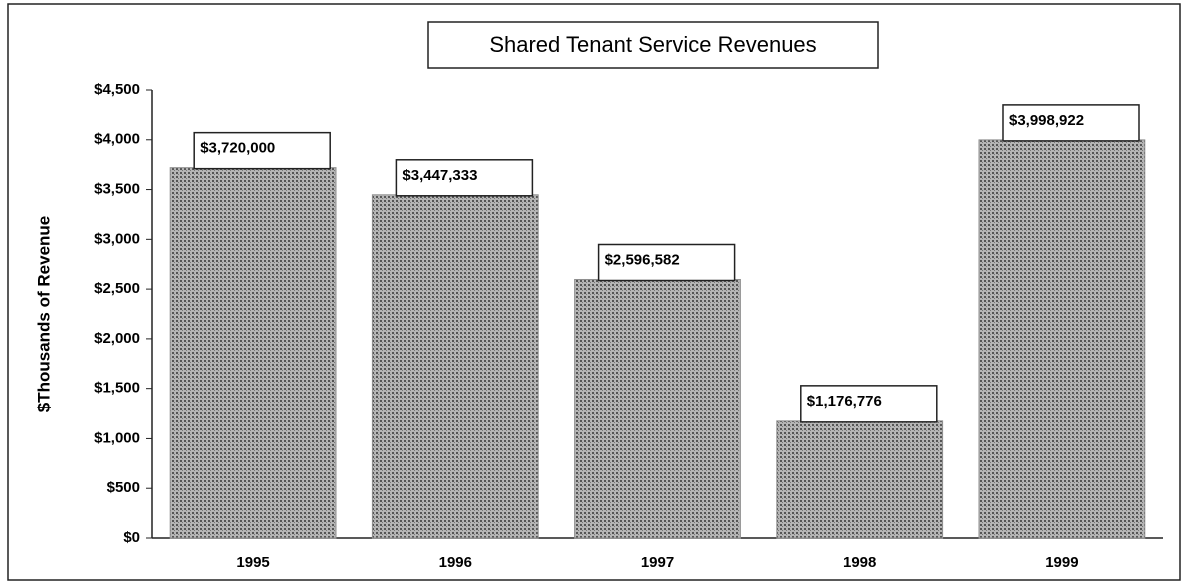 This screenshot has height=587, width=1189. Describe the element at coordinates (844, 401) in the screenshot. I see `value-label: $1,176,776` at that location.